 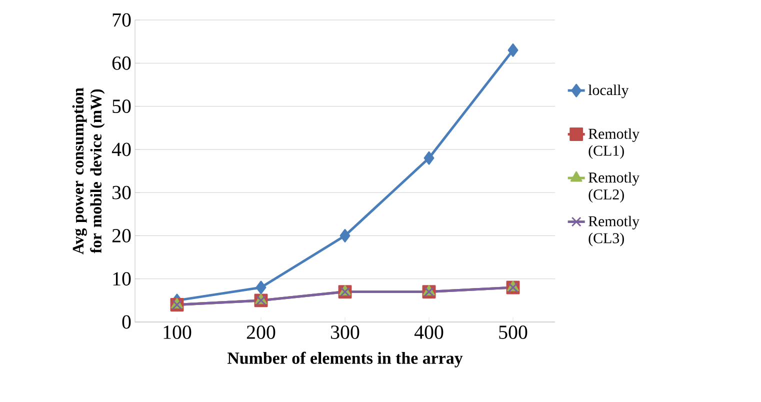 What do you see at coordinates (429, 332) in the screenshot?
I see `x-tick-label: 400` at bounding box center [429, 332].